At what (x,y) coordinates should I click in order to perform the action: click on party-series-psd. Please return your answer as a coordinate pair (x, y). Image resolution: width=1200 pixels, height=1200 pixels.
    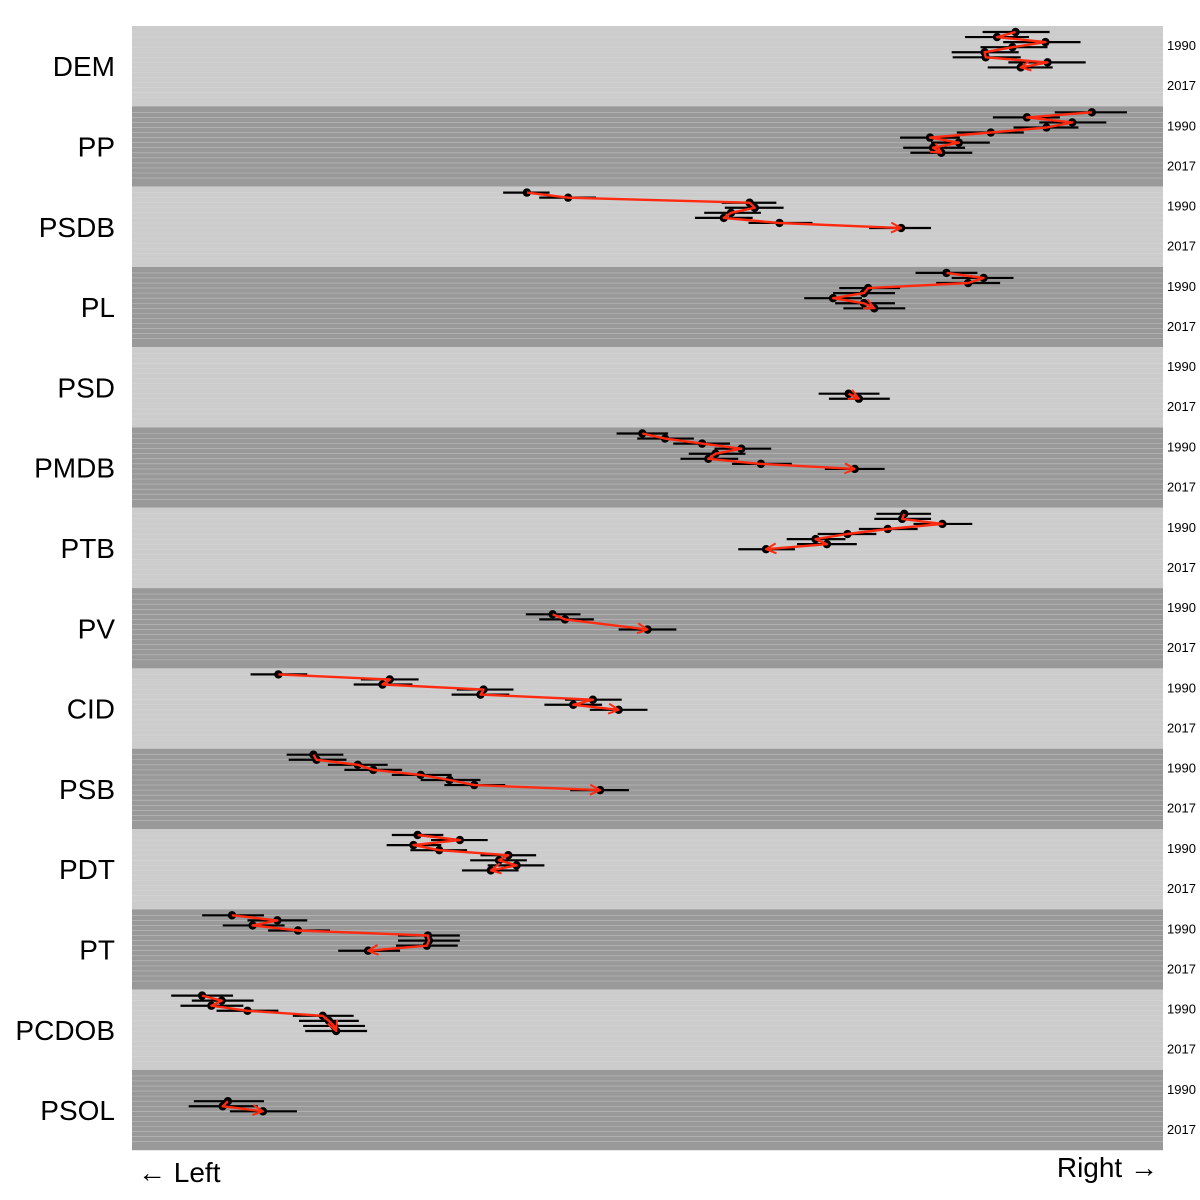
    Looking at the image, I should click on (854, 396).